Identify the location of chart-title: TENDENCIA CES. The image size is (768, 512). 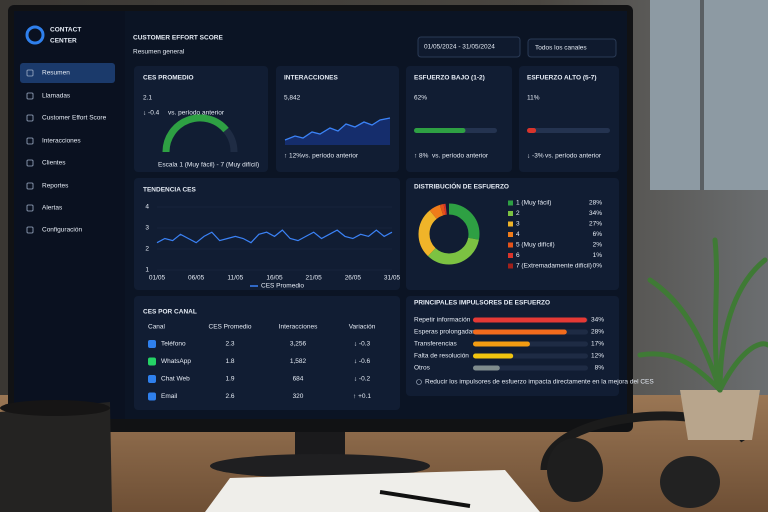
(170, 190).